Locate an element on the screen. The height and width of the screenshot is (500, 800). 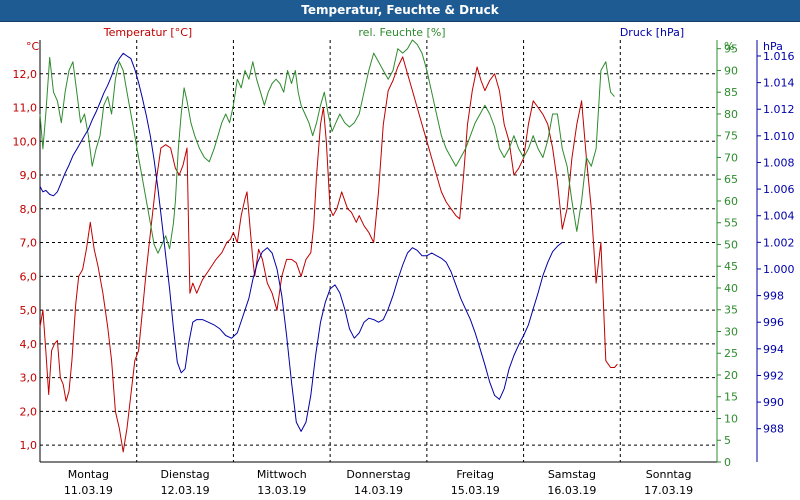
day-label: Mittwoch is located at coordinates (282, 474).